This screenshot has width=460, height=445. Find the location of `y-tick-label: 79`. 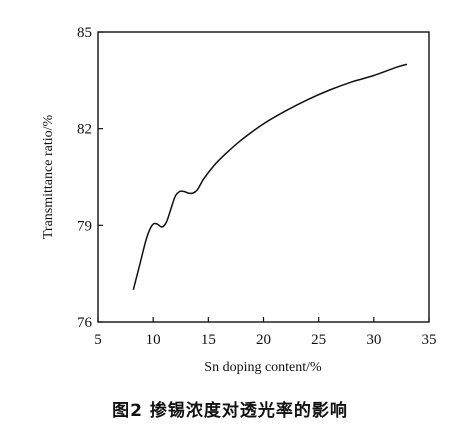

y-tick-label: 79 is located at coordinates (84, 226).